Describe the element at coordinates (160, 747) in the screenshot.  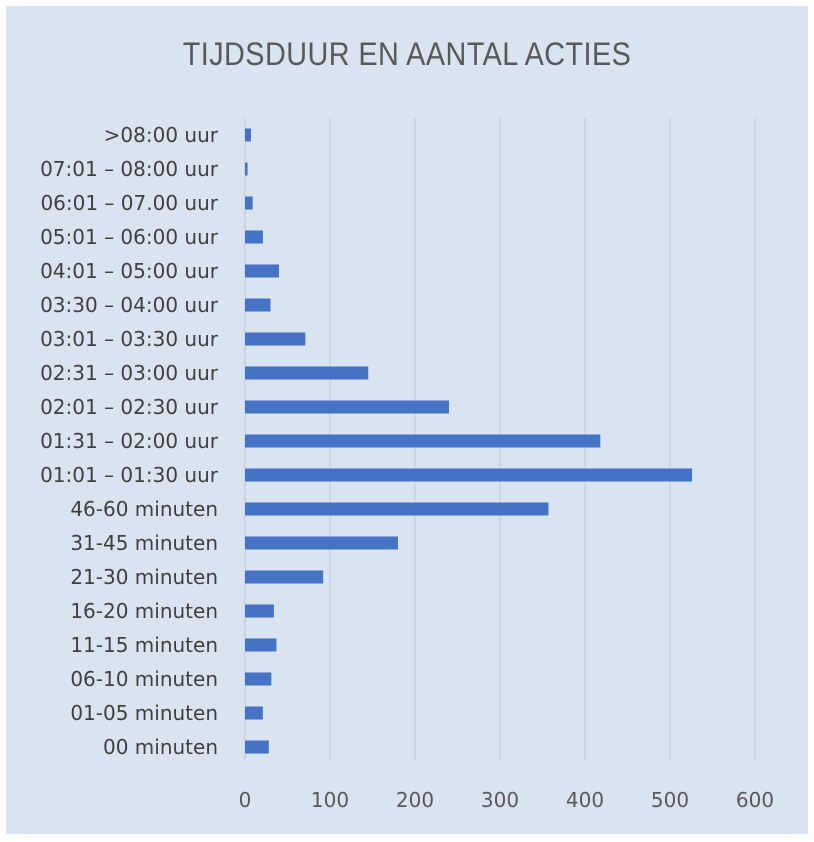
I see `category-label: 00 minuten` at that location.